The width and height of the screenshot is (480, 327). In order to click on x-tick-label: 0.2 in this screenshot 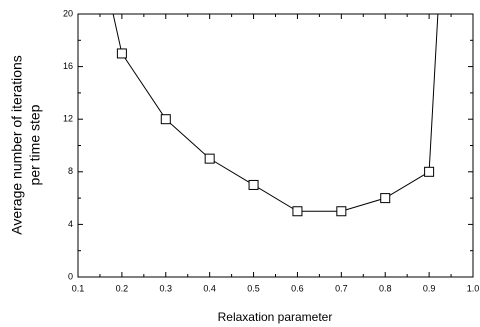, I will do `click(122, 288)`.